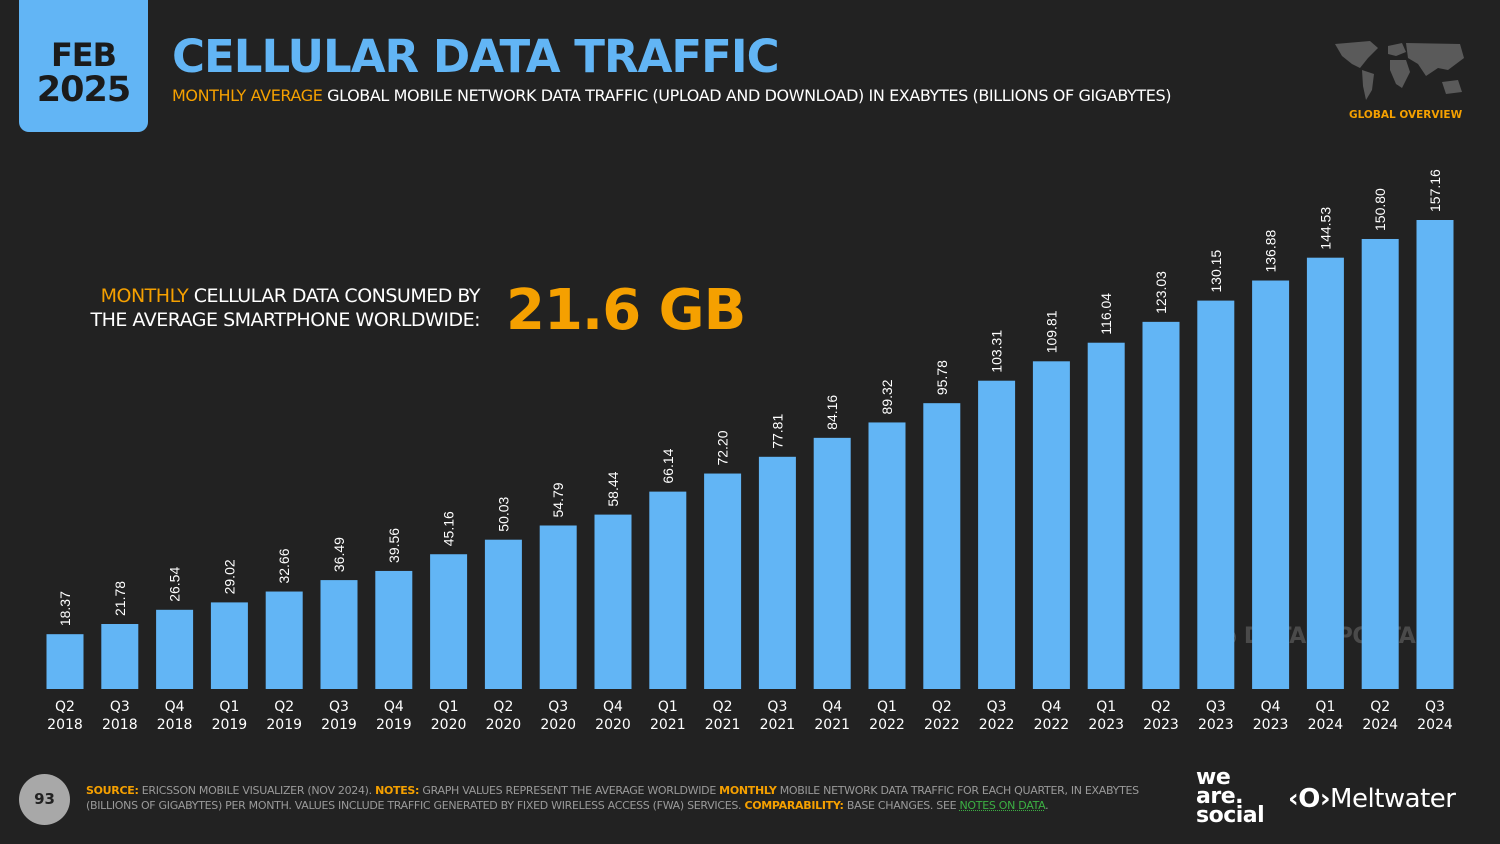 This screenshot has width=1500, height=844. Describe the element at coordinates (449, 528) in the screenshot. I see `data-label: 45.16` at that location.